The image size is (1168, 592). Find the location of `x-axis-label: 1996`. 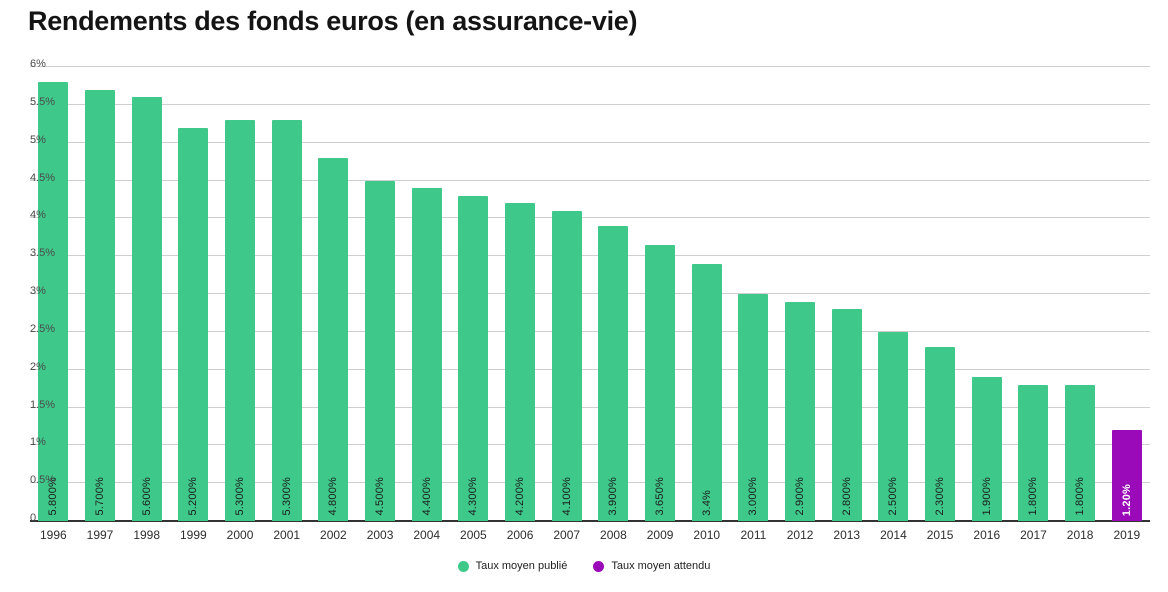

x-axis-label: 1996 is located at coordinates (53, 535).